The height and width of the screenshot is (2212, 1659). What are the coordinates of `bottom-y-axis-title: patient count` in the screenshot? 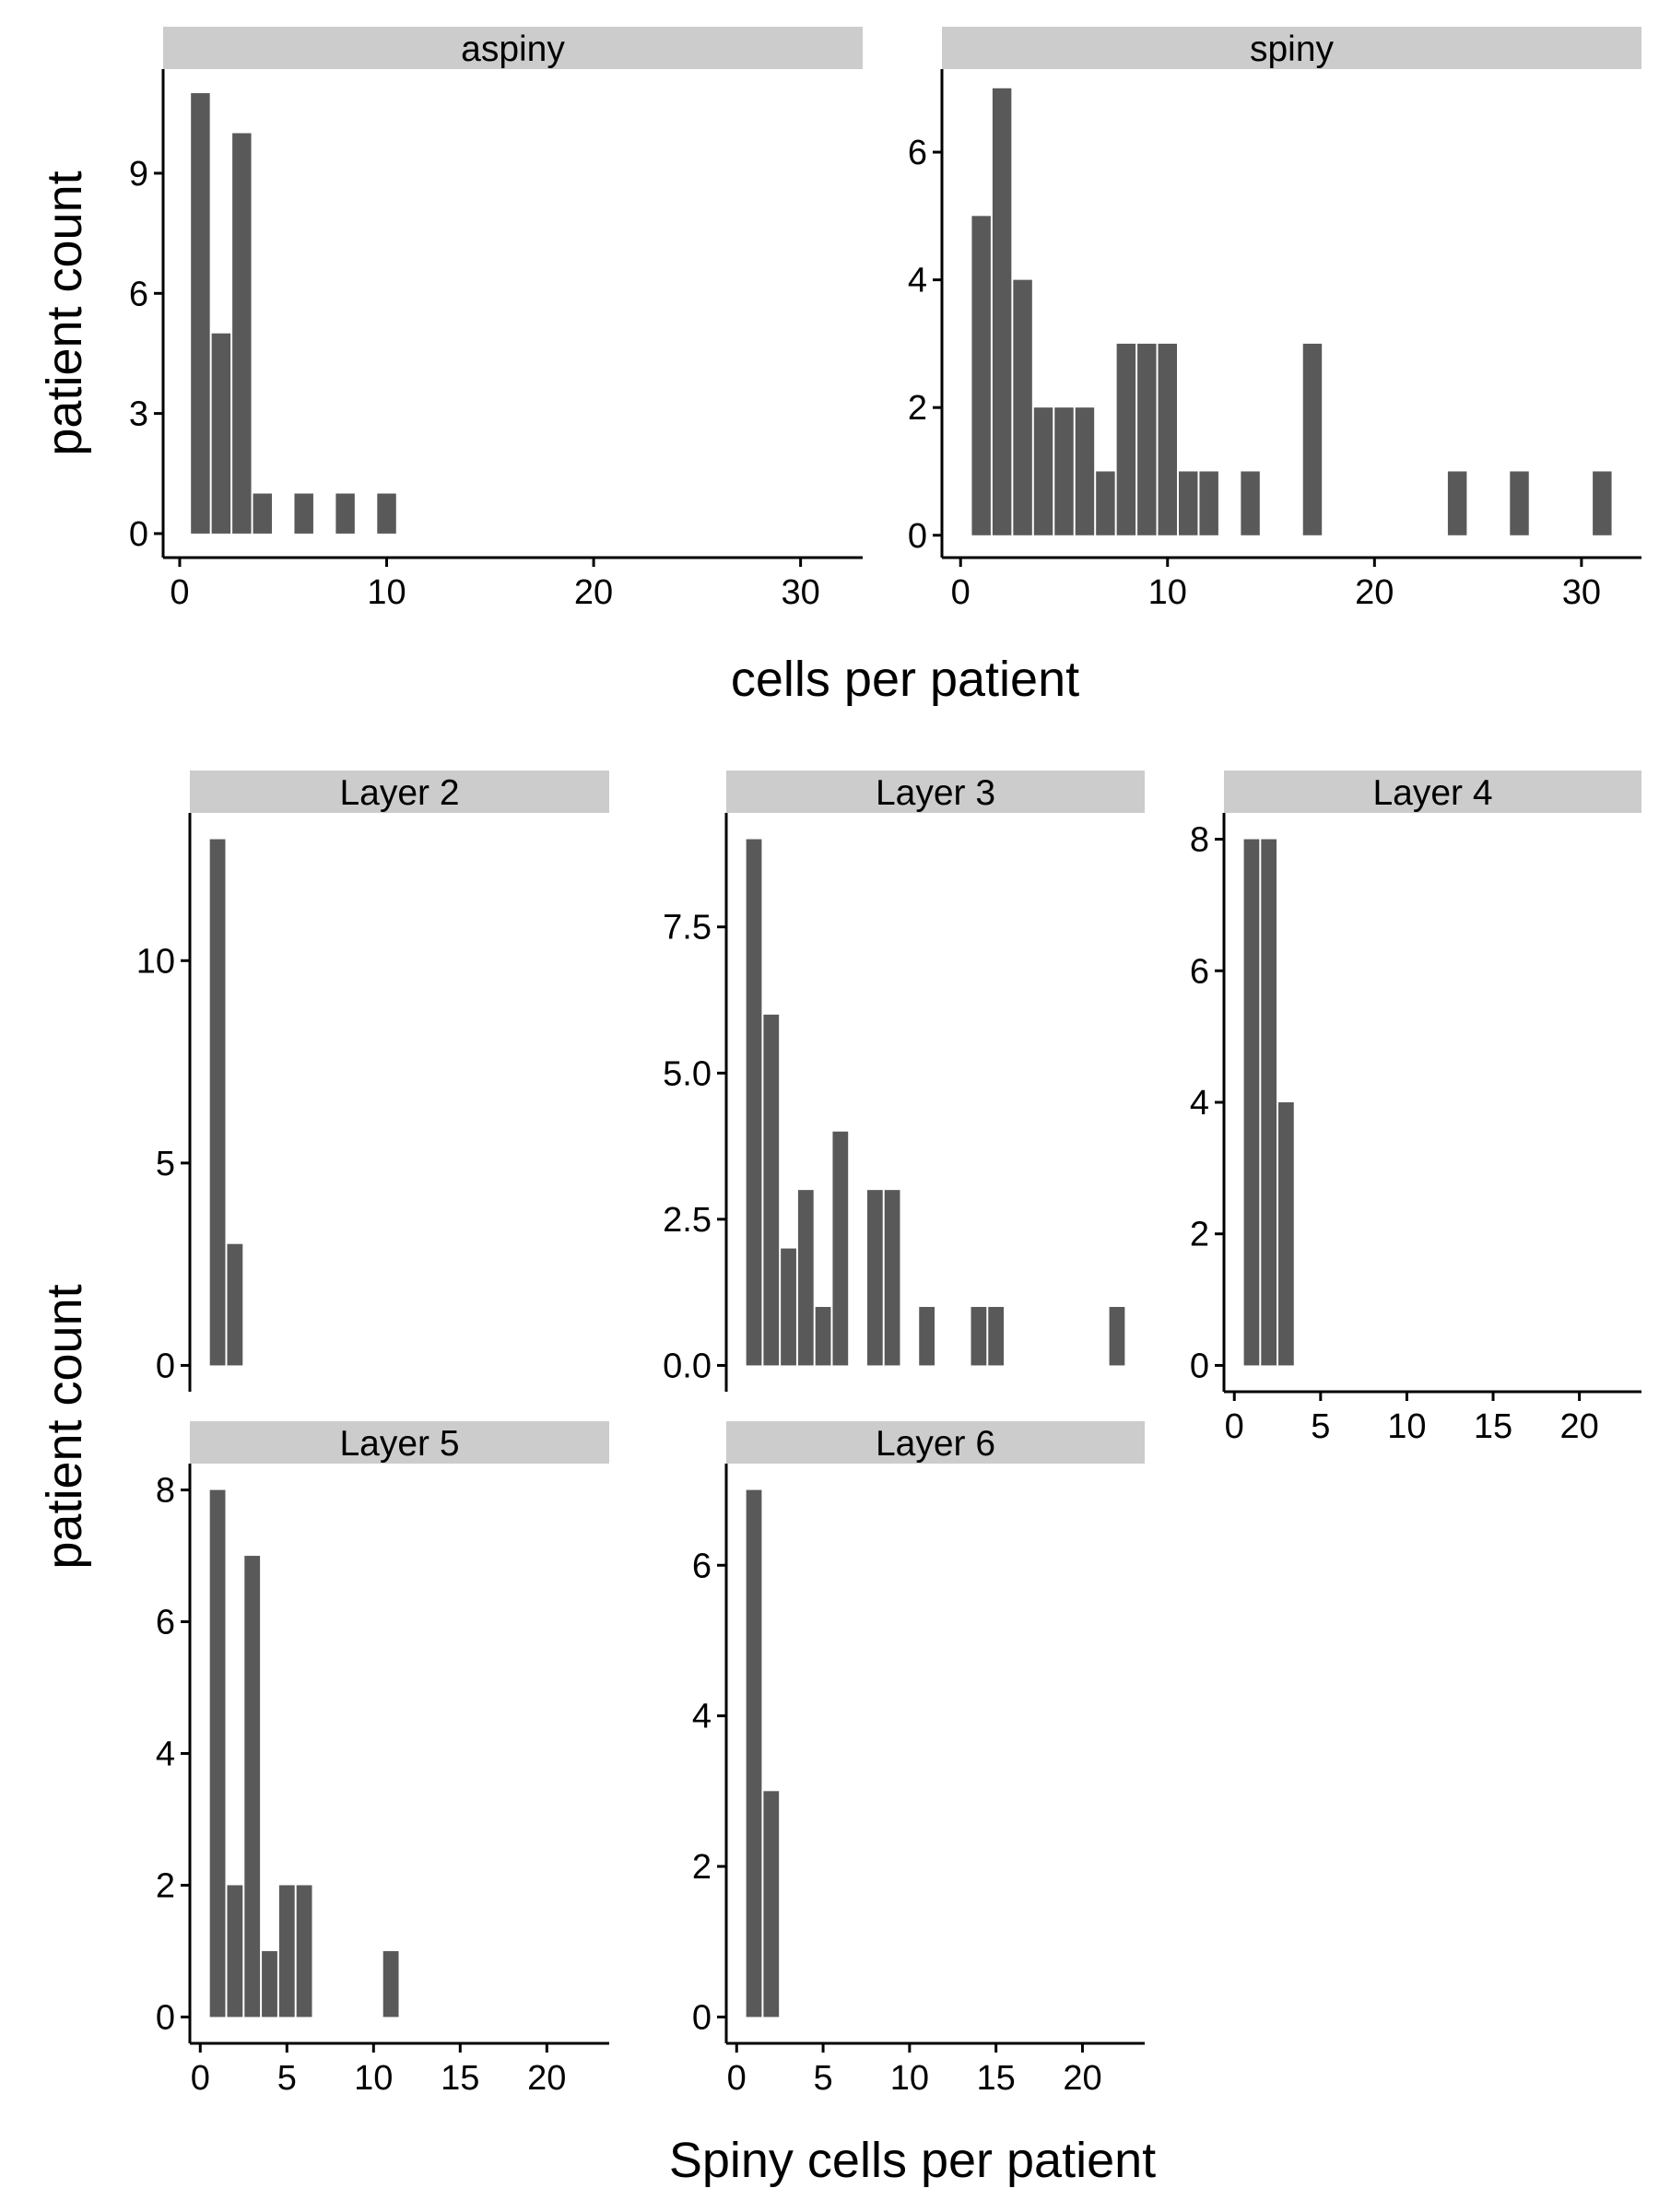 It's located at (64, 1426).